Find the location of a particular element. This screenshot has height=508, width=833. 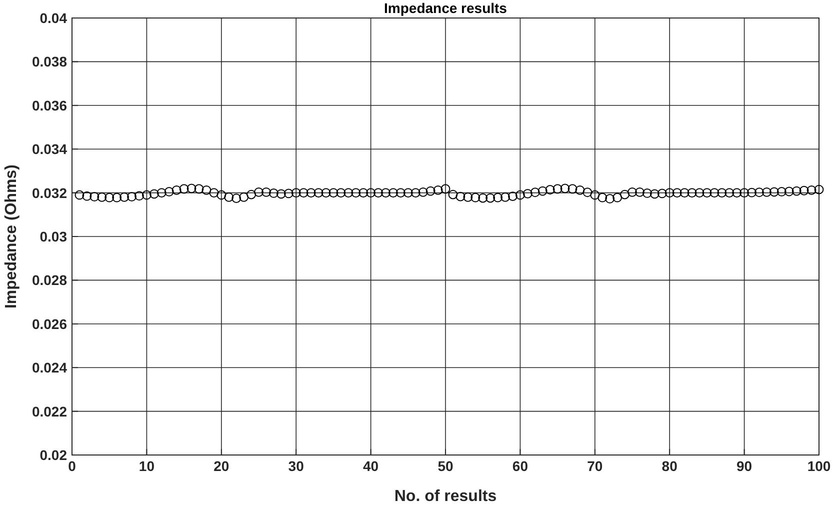

x-tick-label: 100 is located at coordinates (819, 466).